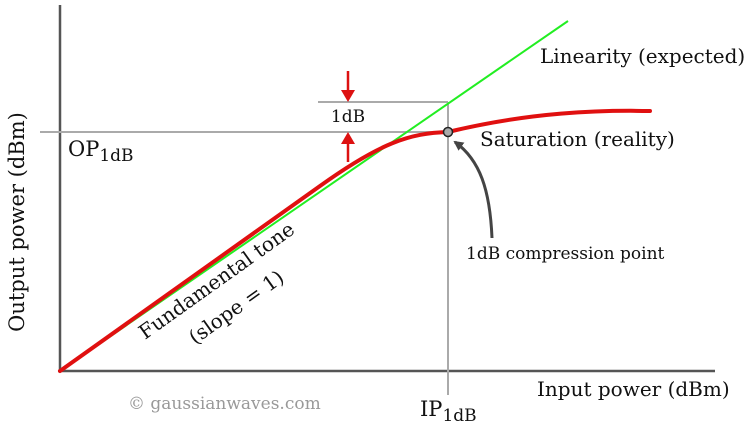  Describe the element at coordinates (565, 254) in the screenshot. I see `compression-point-label: 1dB compression point` at that location.